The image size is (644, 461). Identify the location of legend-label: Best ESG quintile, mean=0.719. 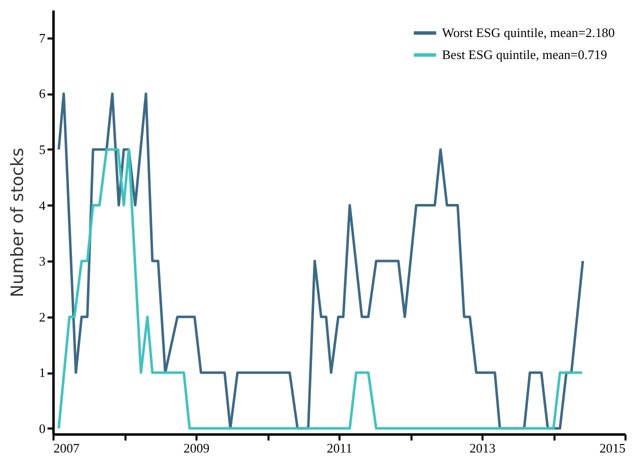
(525, 54).